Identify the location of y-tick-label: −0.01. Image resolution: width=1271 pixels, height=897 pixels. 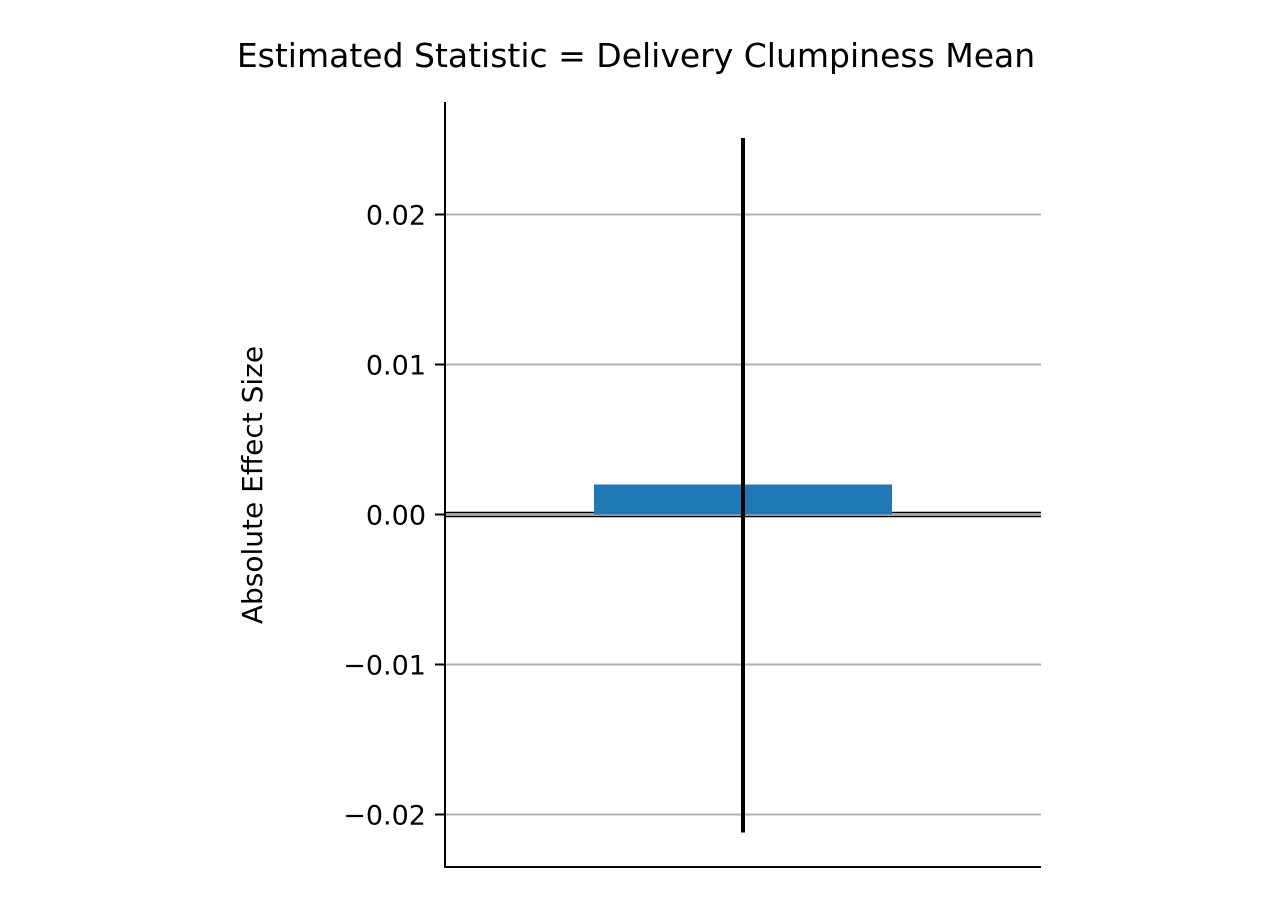
(384, 666).